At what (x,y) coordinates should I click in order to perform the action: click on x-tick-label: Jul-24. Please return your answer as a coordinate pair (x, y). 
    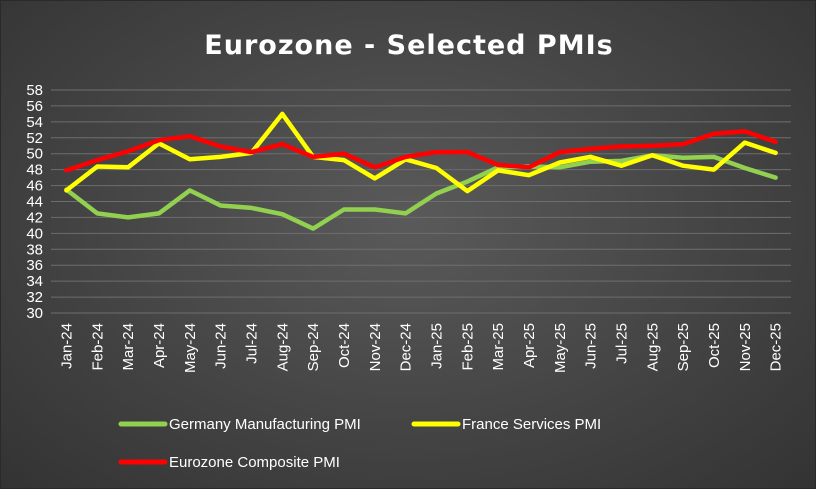
    Looking at the image, I should click on (251, 343).